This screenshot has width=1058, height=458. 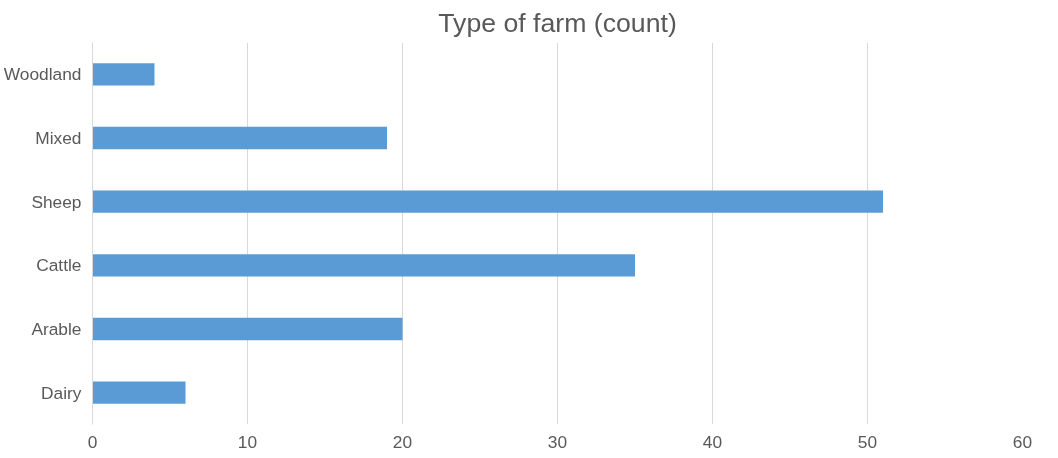 What do you see at coordinates (58, 138) in the screenshot?
I see `y-tick-label: Mixed` at bounding box center [58, 138].